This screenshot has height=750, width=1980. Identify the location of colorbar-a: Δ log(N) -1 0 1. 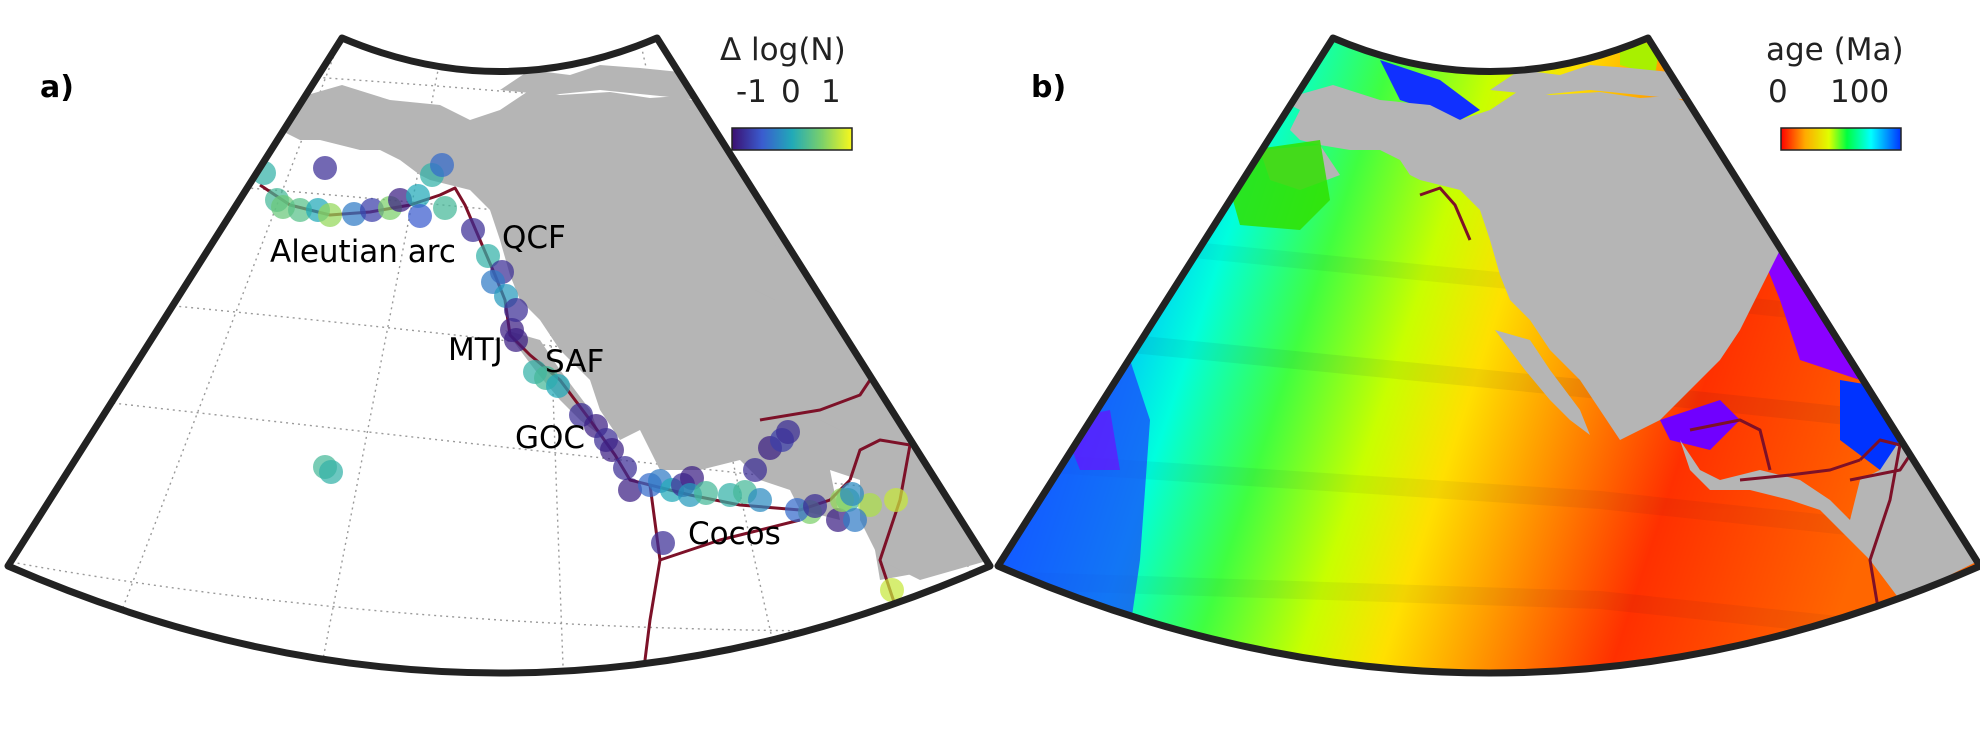
(786, 91).